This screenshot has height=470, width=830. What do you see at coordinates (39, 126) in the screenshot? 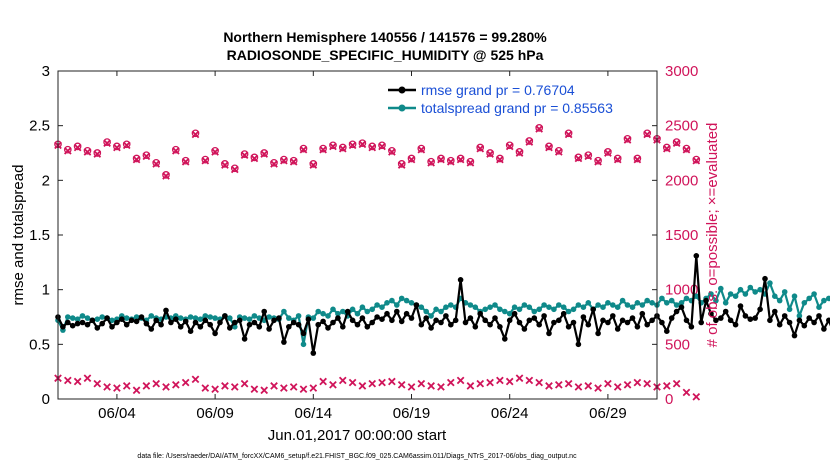
I see `y-left-tick-label: 2.5` at bounding box center [39, 126].